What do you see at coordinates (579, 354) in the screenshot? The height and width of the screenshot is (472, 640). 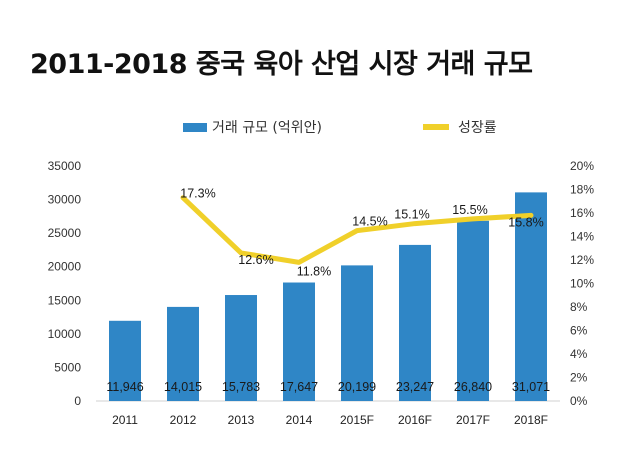 I see `y2-tick-label: 4%` at bounding box center [579, 354].